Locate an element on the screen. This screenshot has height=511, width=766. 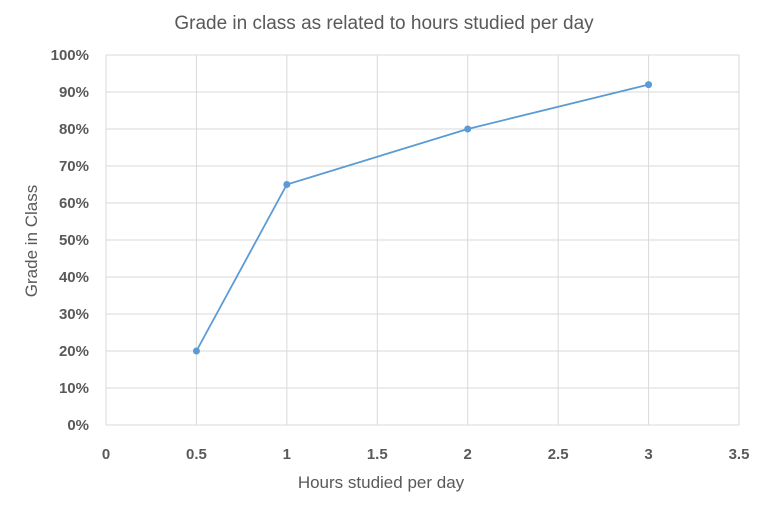
y-tick-label: 20% is located at coordinates (74, 351).